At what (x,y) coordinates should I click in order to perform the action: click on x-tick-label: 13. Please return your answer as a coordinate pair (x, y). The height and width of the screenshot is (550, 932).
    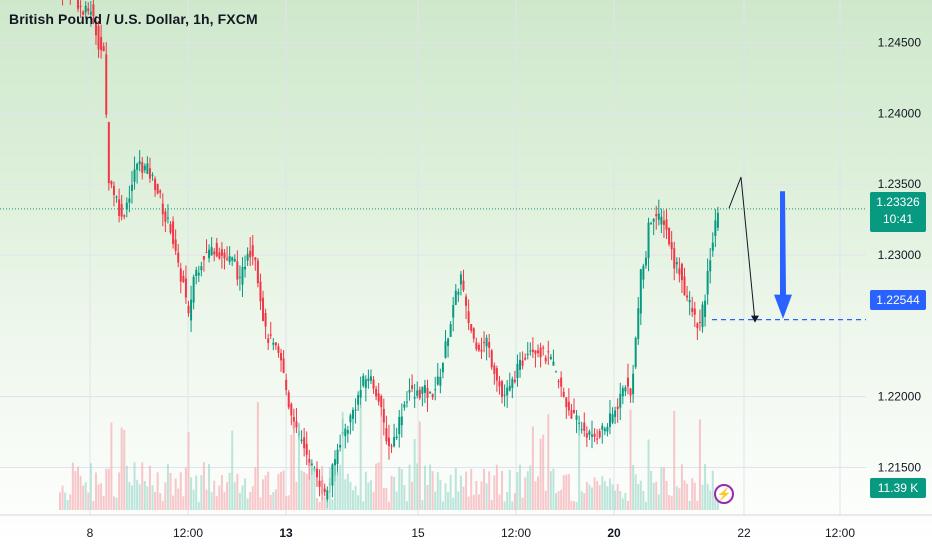
    Looking at the image, I should click on (286, 533).